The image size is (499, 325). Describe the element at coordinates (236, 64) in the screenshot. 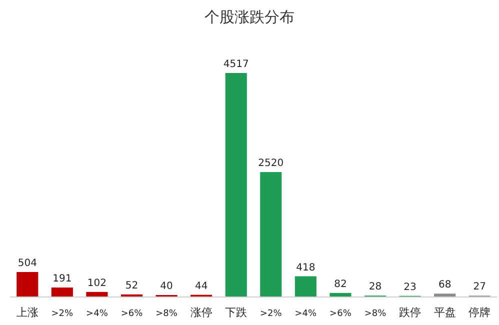

I see `data-label: 4517` at that location.